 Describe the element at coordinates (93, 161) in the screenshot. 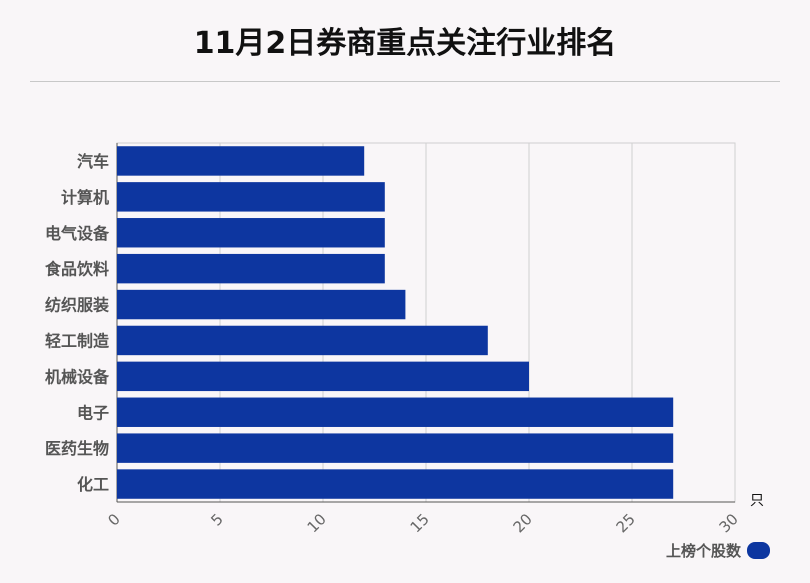

I see `y-category-label: 汽车` at that location.